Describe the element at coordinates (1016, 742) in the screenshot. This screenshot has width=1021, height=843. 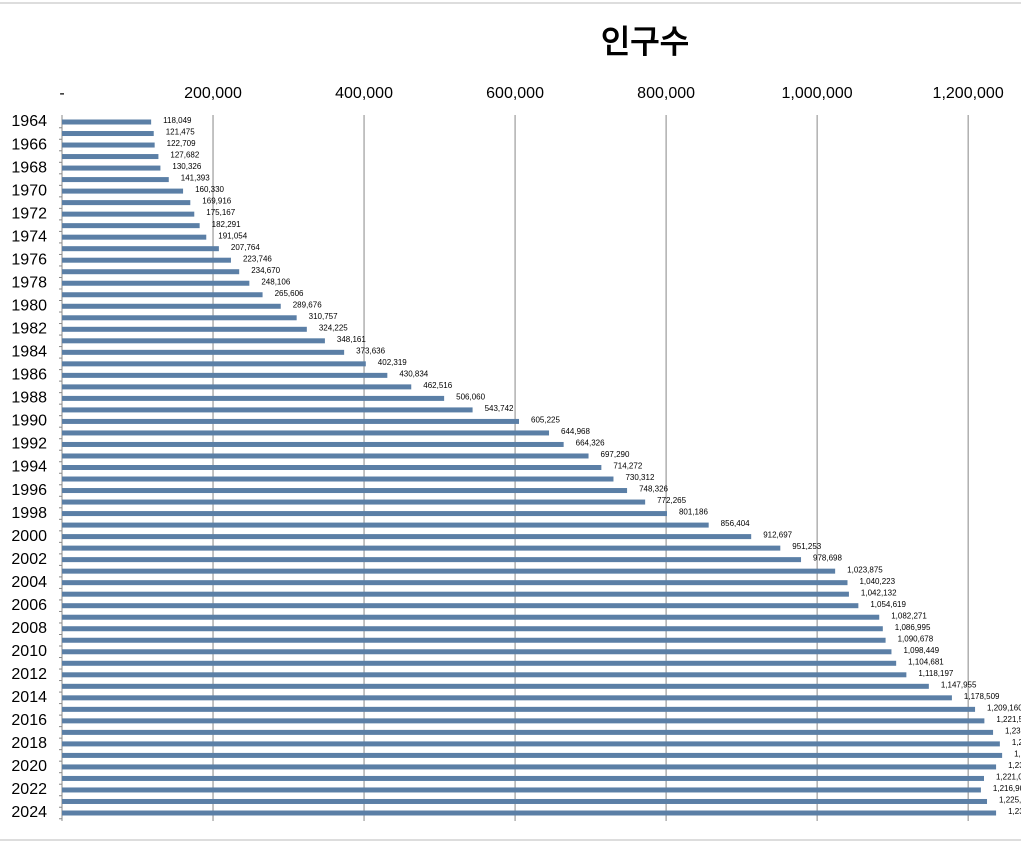
I see `value-label: 1,242,000` at that location.